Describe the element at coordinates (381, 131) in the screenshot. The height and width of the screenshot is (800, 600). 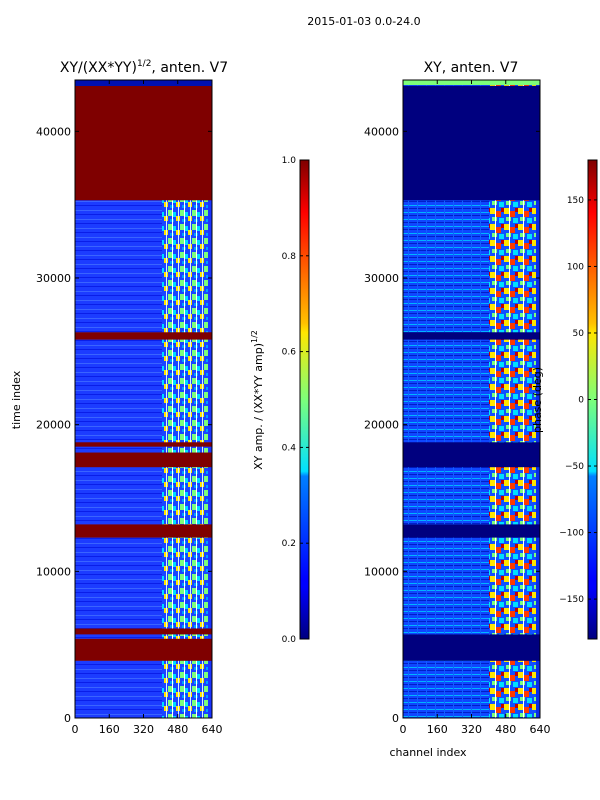
I see `panel2-ytick-label: 40000` at that location.